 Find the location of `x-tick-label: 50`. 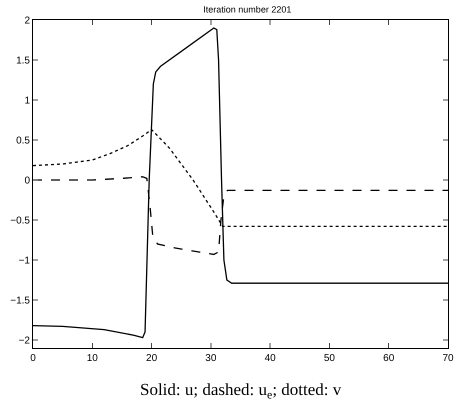

x-tick-label: 50 is located at coordinates (330, 358).